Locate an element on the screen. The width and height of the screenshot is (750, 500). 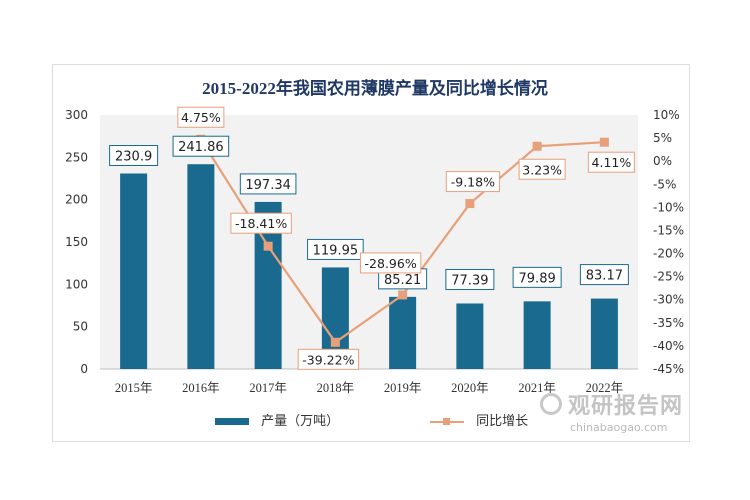
bar-data-label: 83.17 is located at coordinates (604, 276).